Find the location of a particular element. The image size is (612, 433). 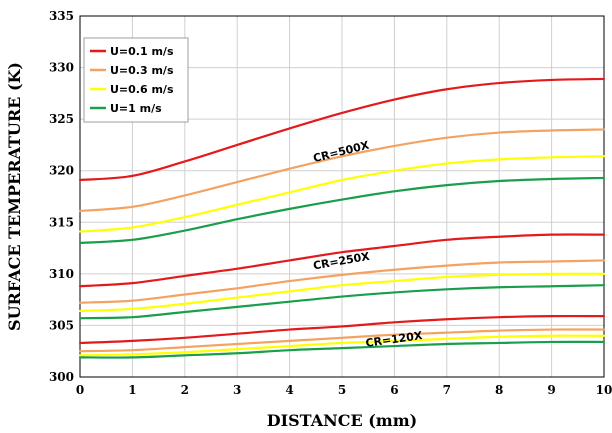

y-tick-label: 320 is located at coordinates (61, 171).